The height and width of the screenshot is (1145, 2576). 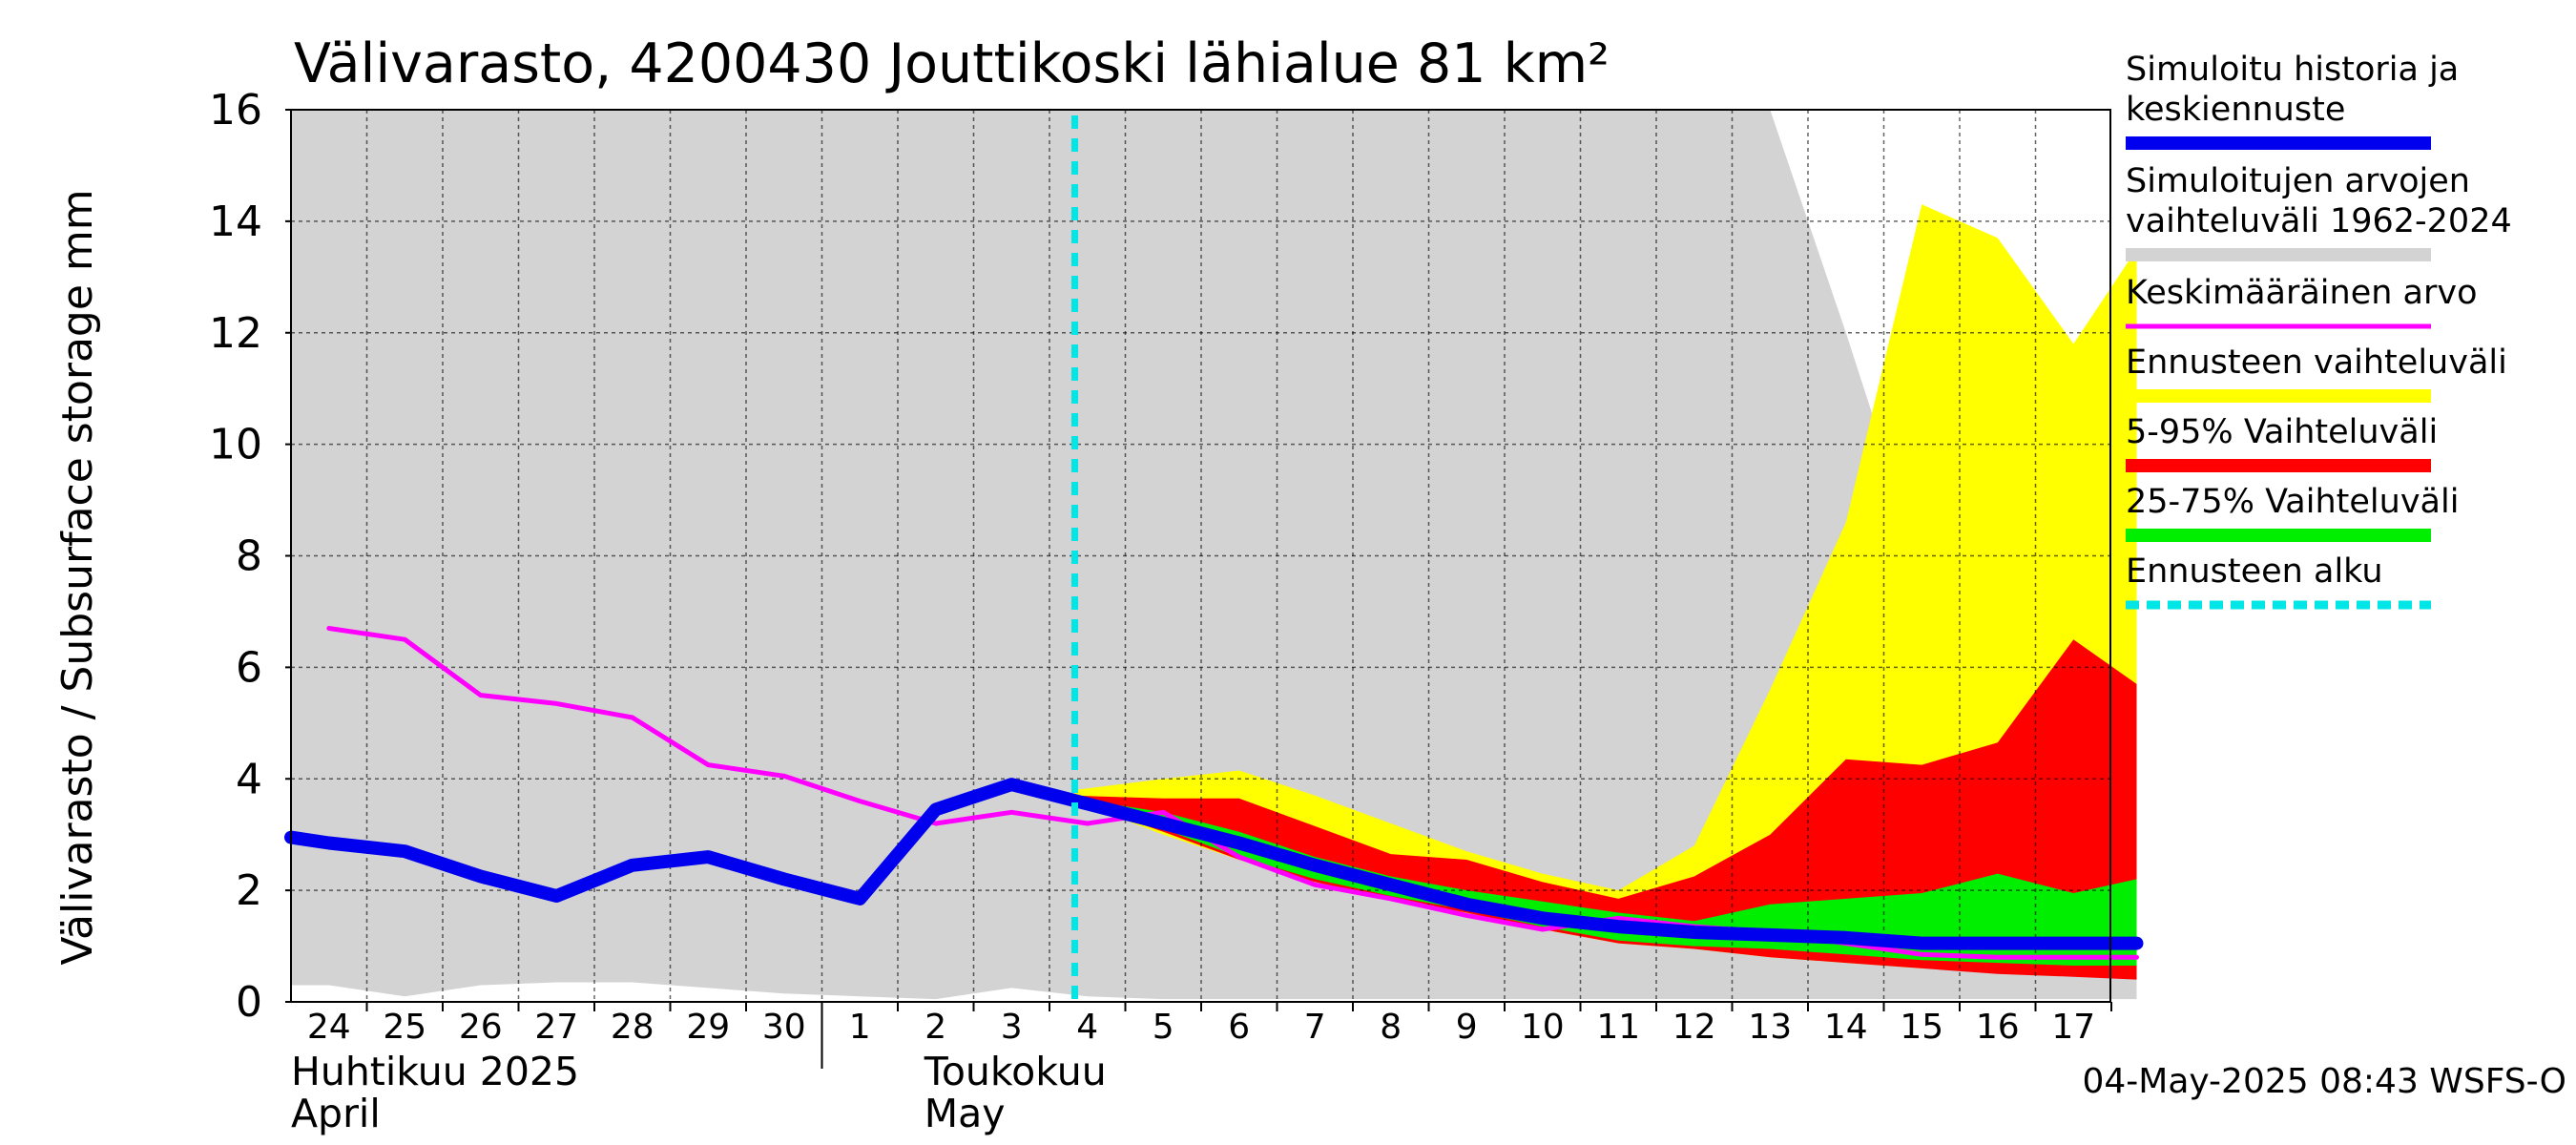 What do you see at coordinates (632, 1027) in the screenshot?
I see `x-tick-label-4: 28` at bounding box center [632, 1027].